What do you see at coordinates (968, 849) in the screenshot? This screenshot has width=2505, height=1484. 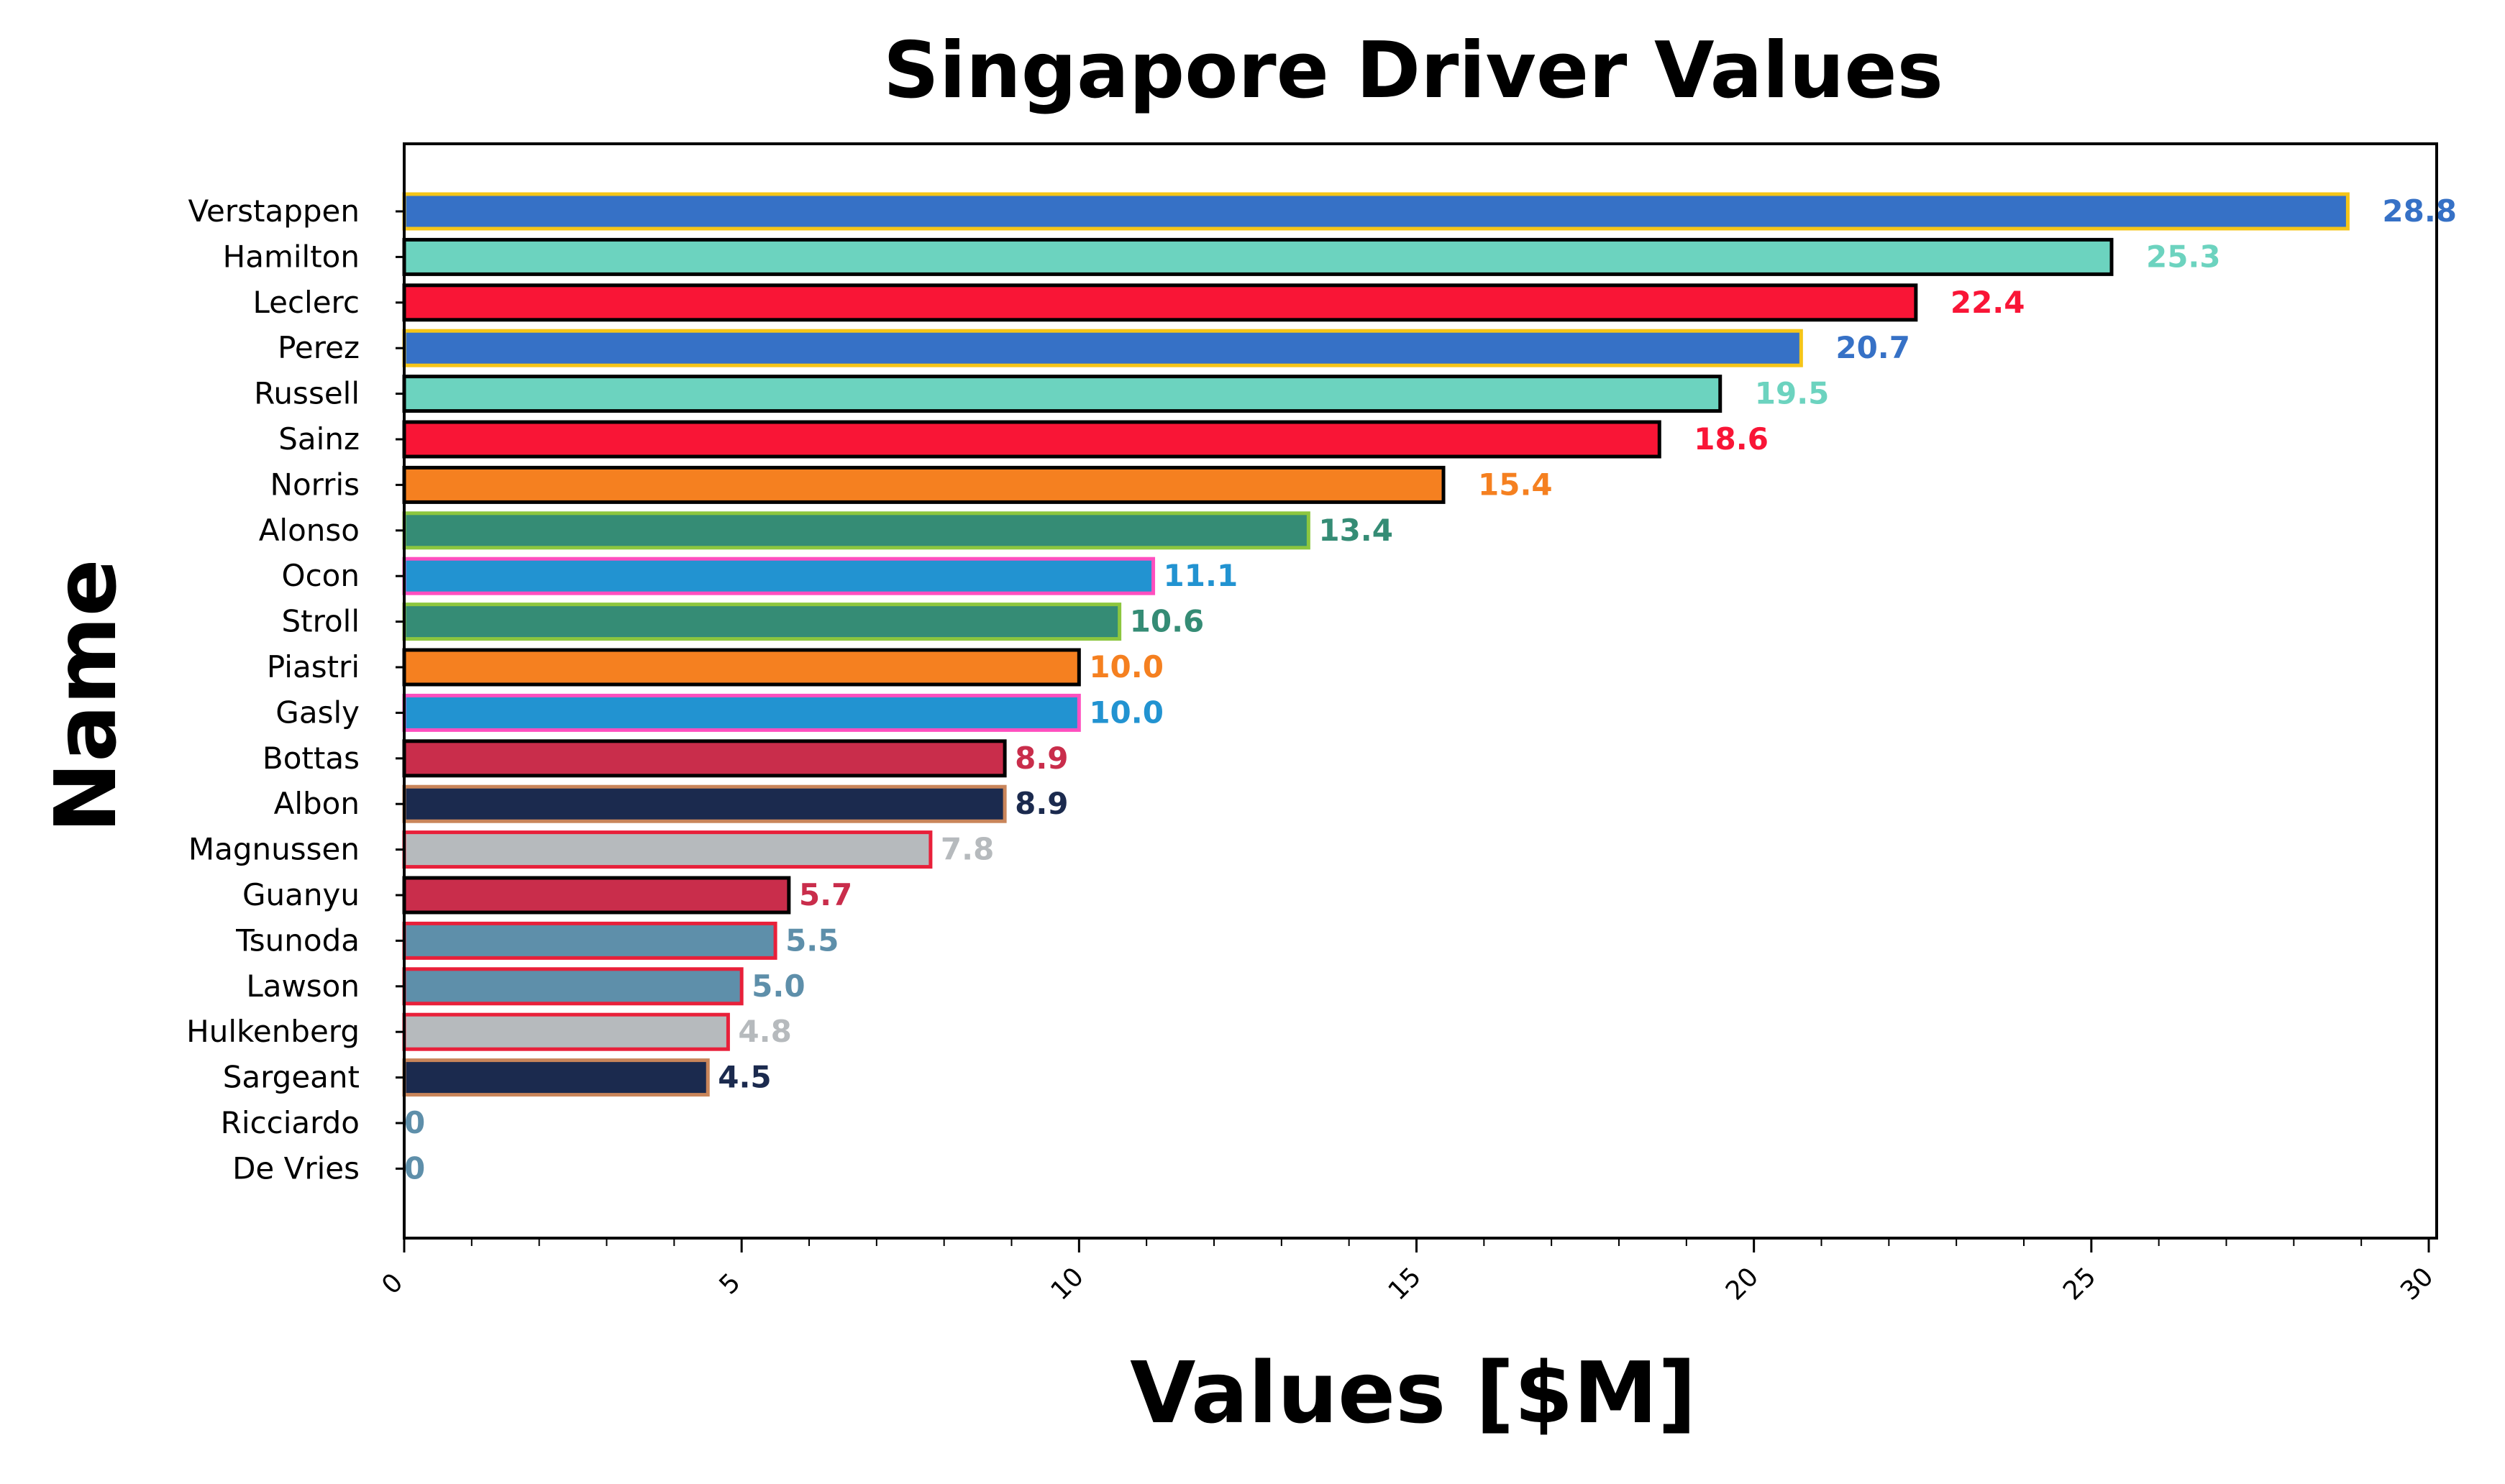 I see `data-label: 7.8` at bounding box center [968, 849].